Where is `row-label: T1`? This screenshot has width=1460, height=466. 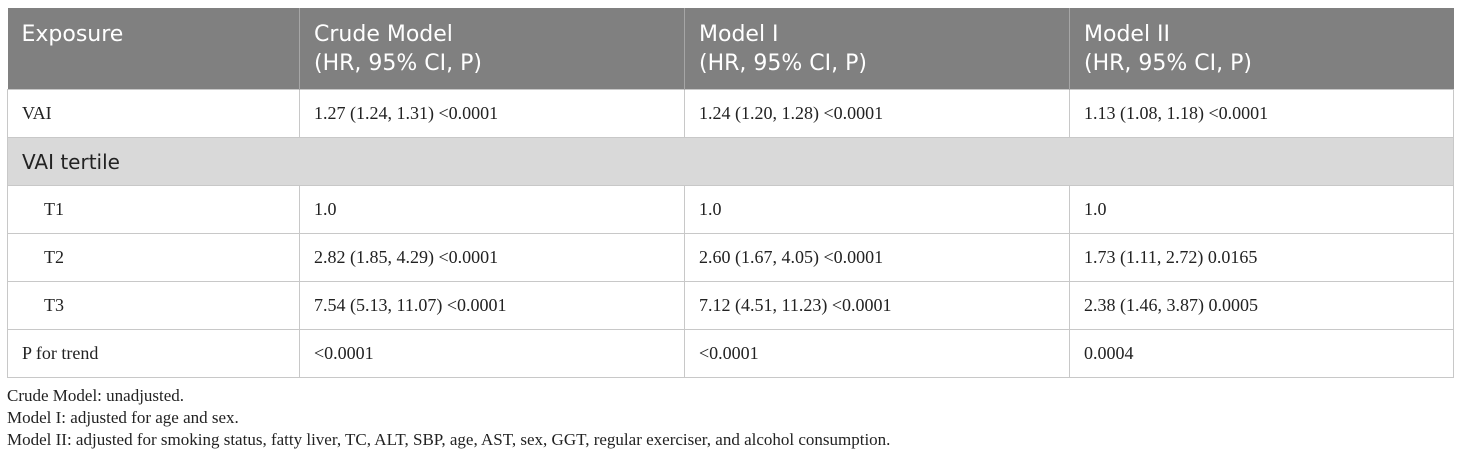
row-label: T1 is located at coordinates (153, 209).